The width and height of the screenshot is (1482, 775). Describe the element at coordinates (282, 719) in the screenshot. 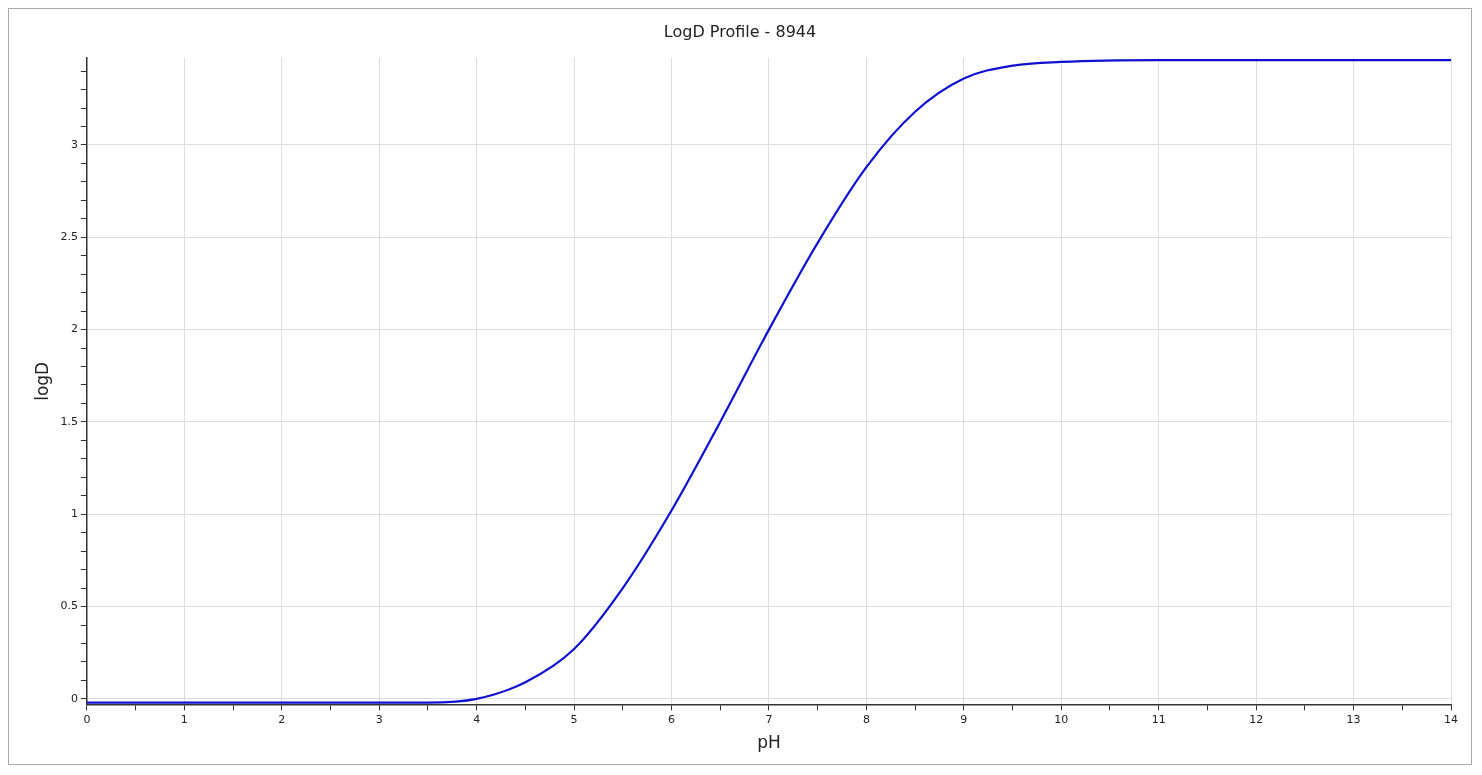

I see `x-tick-label: 2` at that location.